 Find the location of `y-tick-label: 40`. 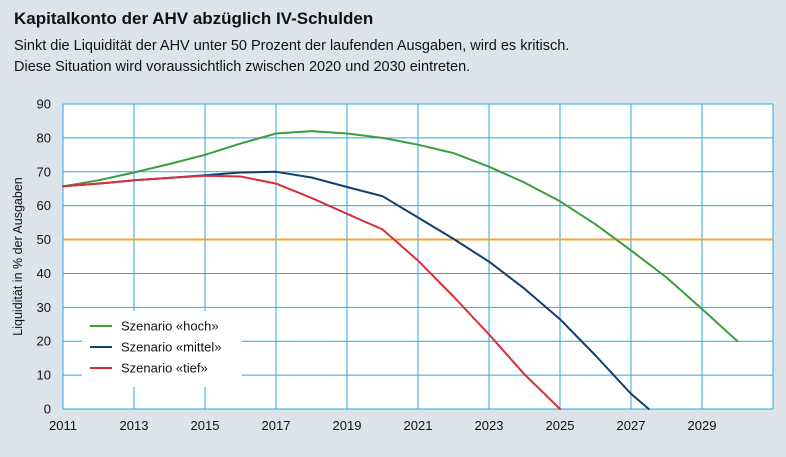

y-tick-label: 40 is located at coordinates (44, 273).